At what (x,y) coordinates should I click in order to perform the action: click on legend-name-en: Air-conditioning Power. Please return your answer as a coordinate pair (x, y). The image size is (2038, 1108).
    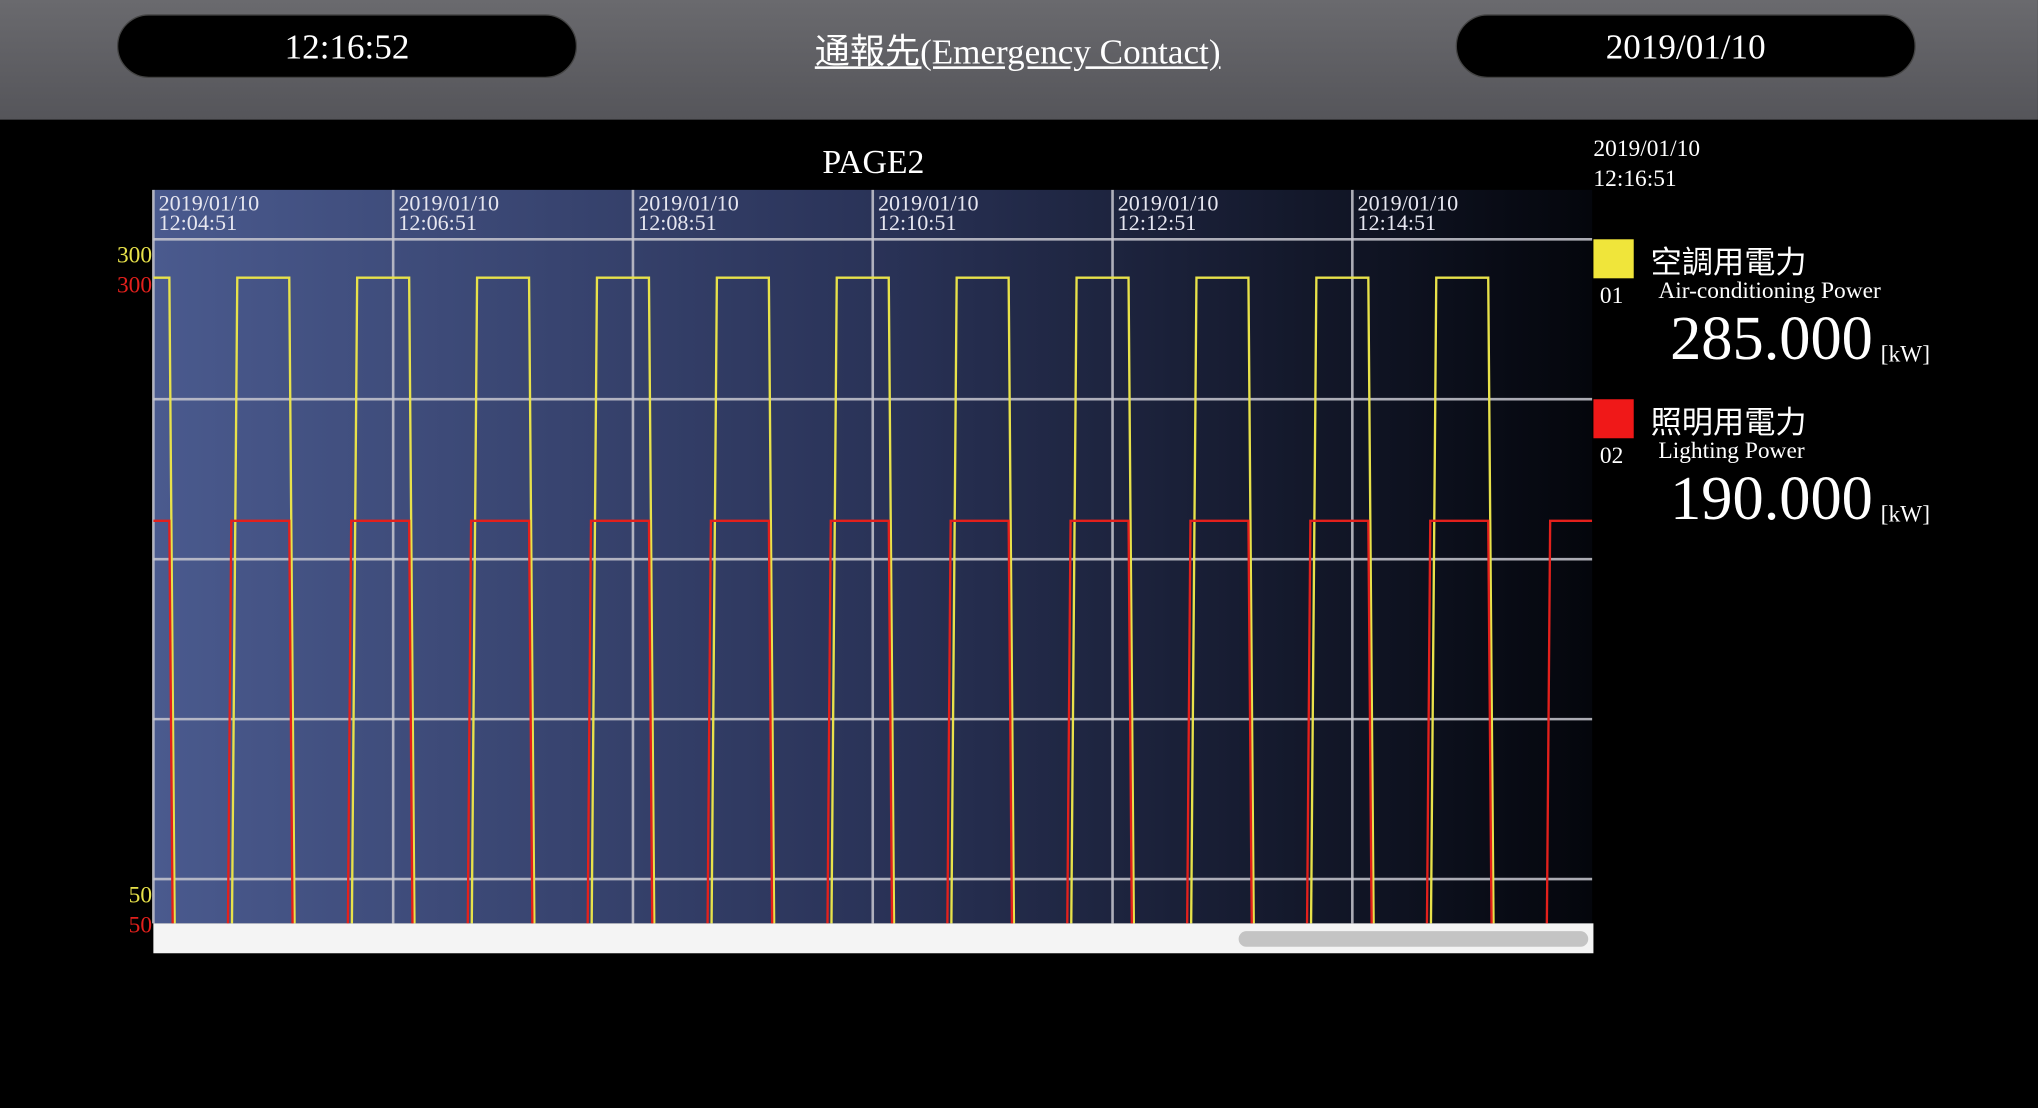
    Looking at the image, I should click on (1769, 290).